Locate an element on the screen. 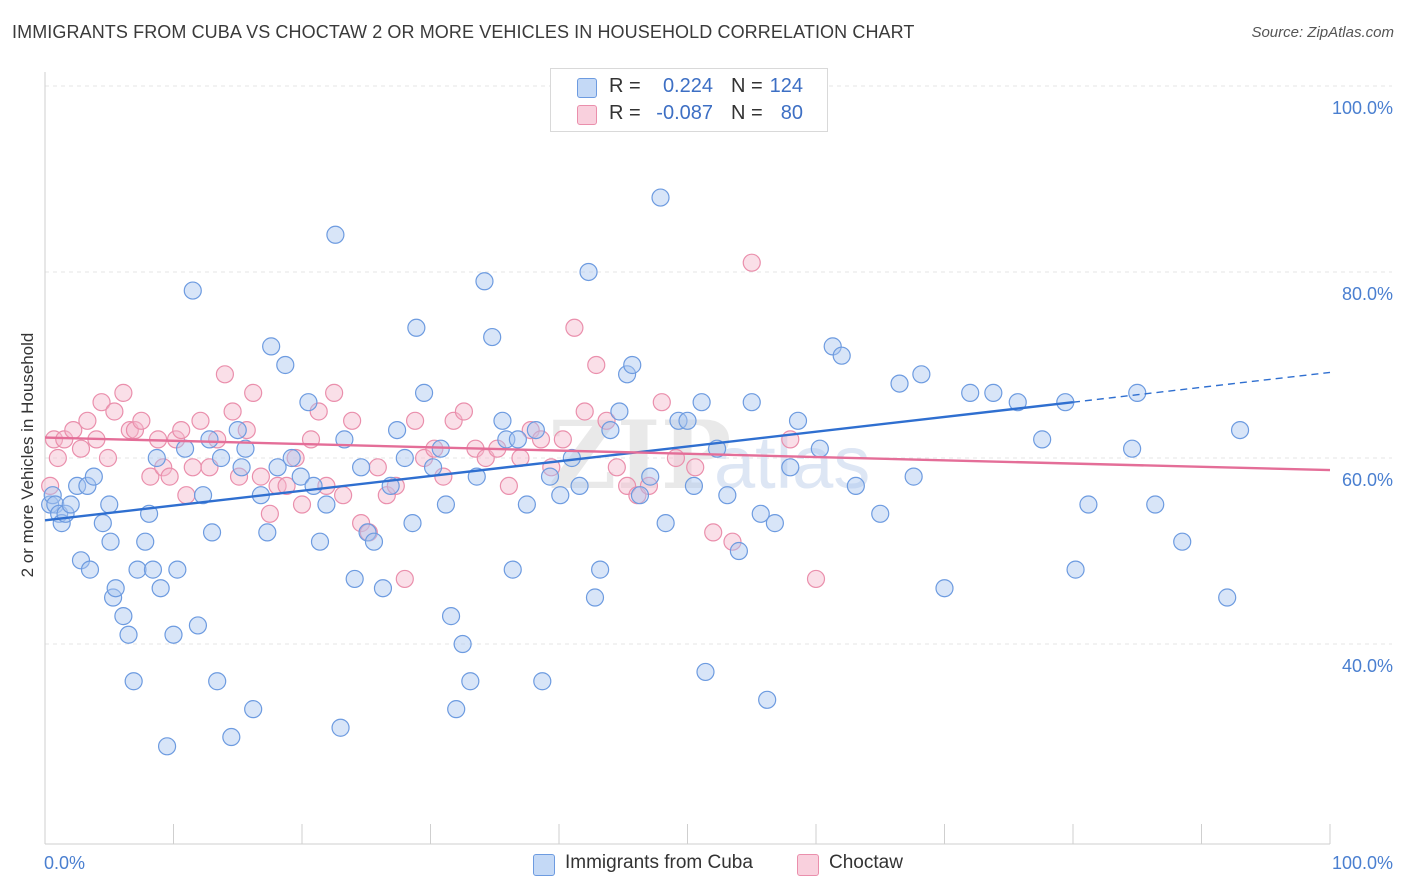 The image size is (1406, 892). y-tick-label: 60.0% is located at coordinates (1367, 480).